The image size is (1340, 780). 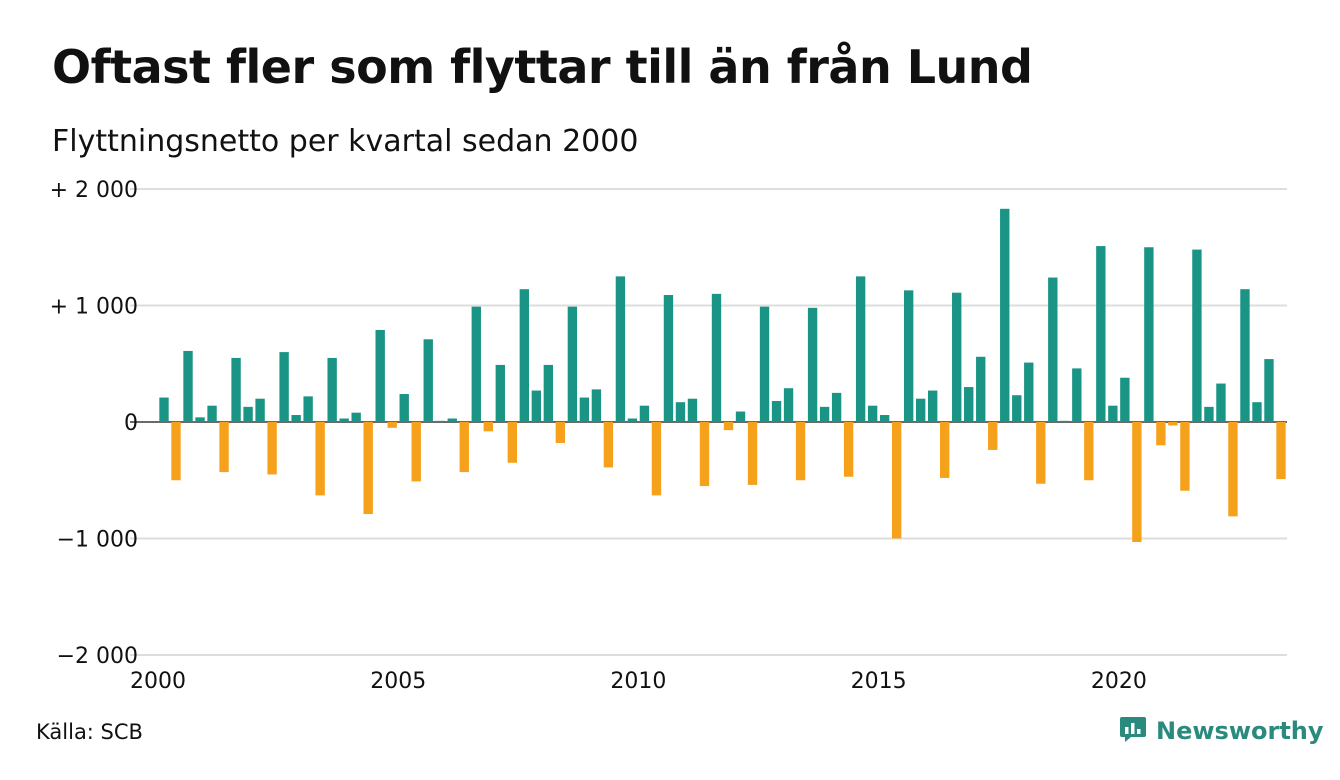 I want to click on bar-2008-k2, so click(x=560, y=432).